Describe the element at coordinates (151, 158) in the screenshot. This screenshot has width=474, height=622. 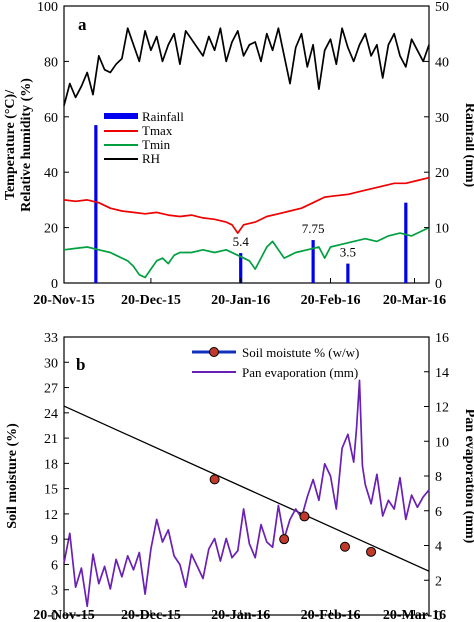
I see `legend-label-rh: RH` at that location.